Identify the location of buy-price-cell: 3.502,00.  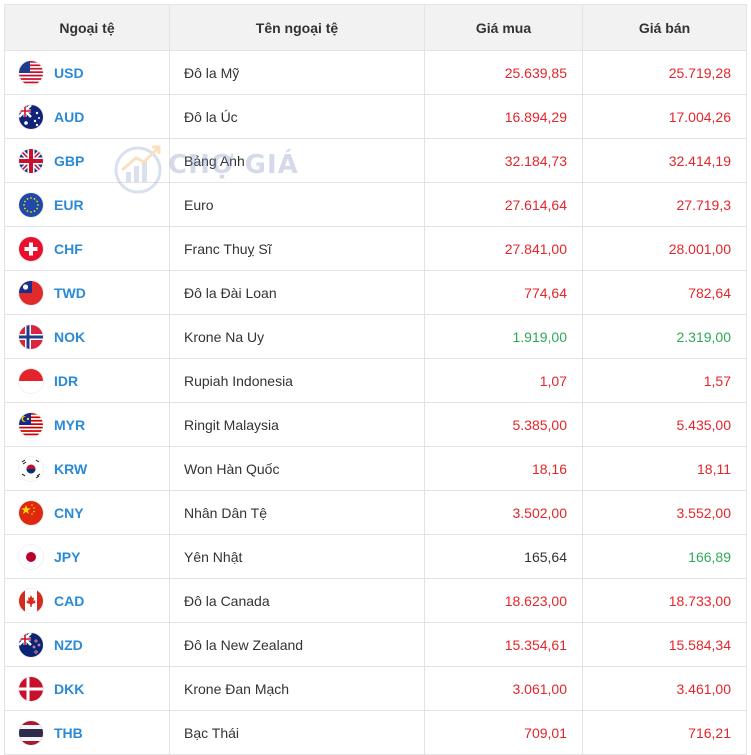
(503, 512).